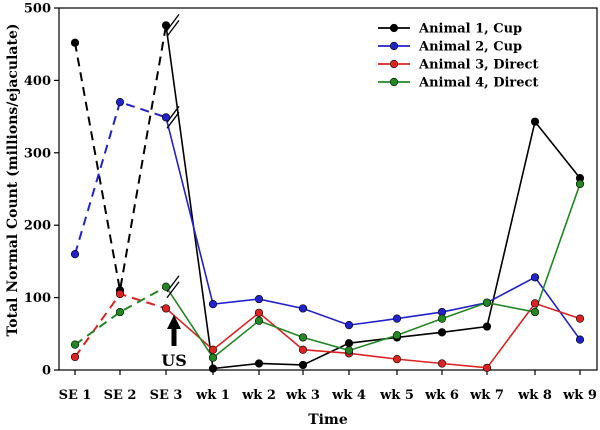  What do you see at coordinates (486, 395) in the screenshot?
I see `x-tick-label: wk 7` at bounding box center [486, 395].